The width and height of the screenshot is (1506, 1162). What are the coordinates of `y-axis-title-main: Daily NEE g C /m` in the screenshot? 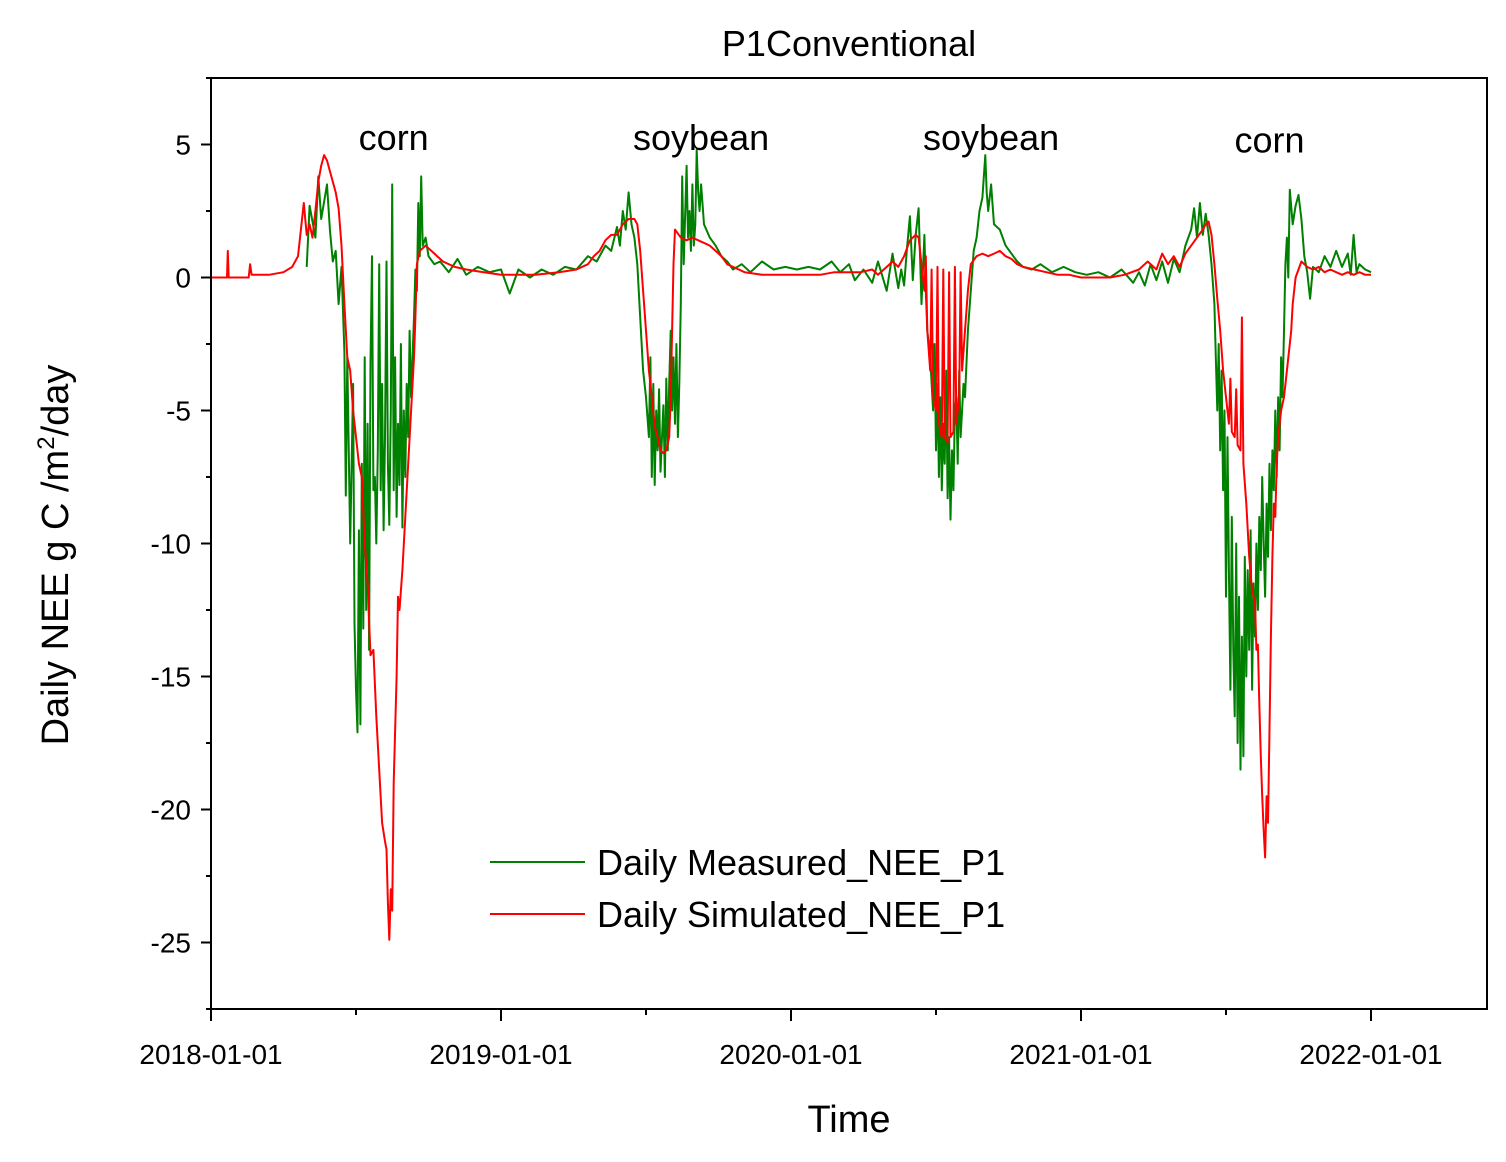 It's located at (56, 598).